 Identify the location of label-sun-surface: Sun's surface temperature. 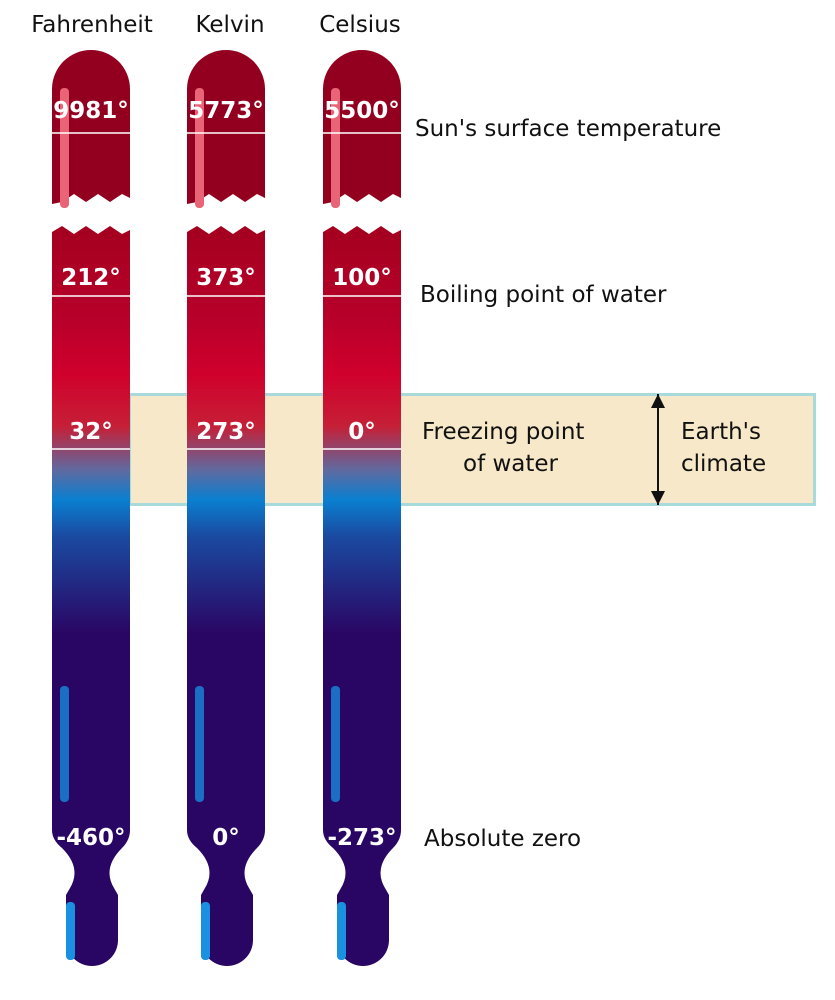
(568, 129).